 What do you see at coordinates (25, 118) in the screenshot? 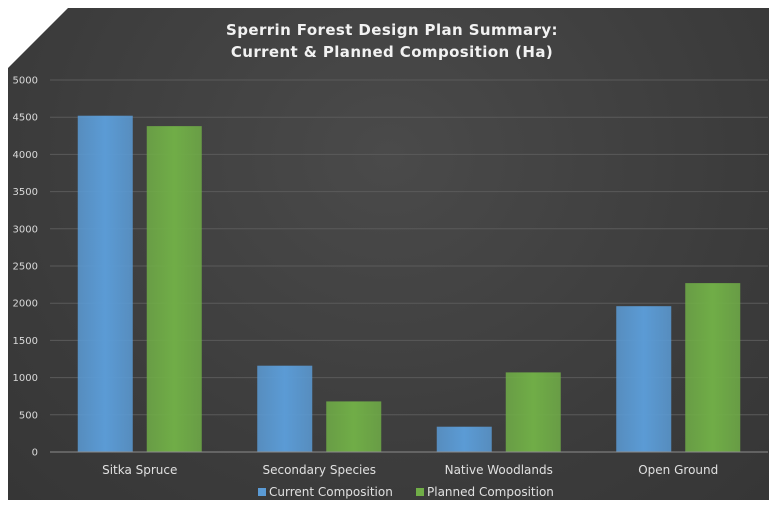
I see `y-tick-label: 4500` at bounding box center [25, 118].